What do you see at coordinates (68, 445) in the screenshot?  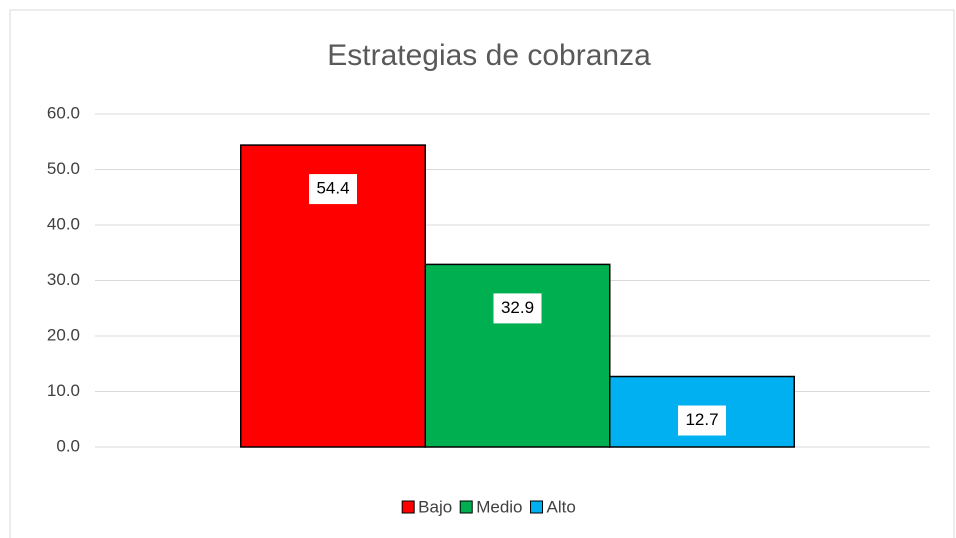 I see `y-tick-label: 0.0` at bounding box center [68, 445].